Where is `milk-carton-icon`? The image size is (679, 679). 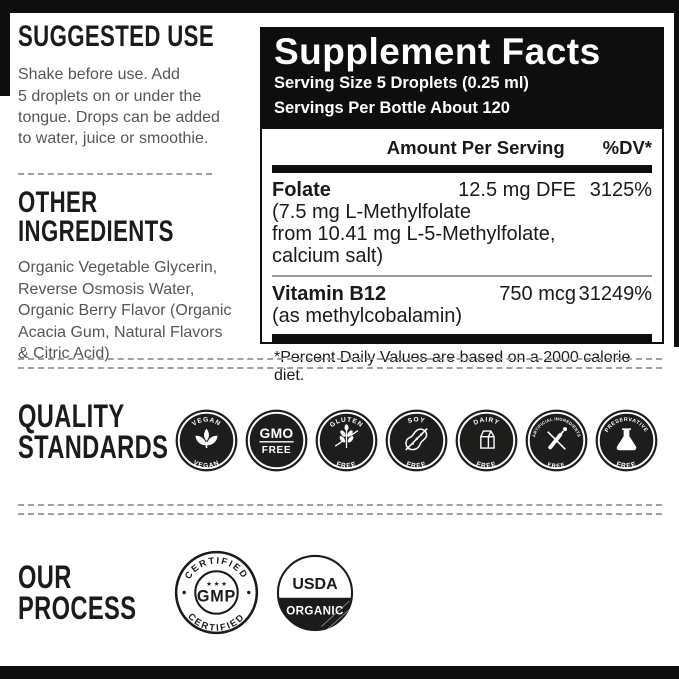
milk-carton-icon is located at coordinates (487, 439).